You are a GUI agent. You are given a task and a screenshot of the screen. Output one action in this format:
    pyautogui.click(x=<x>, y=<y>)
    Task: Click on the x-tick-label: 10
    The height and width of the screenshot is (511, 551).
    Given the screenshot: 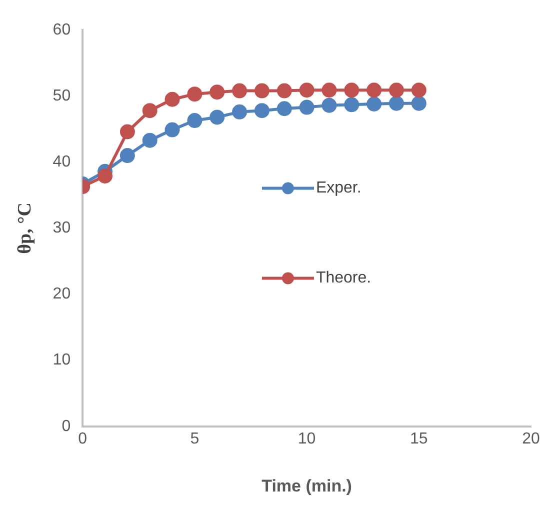 What is the action you would take?
    pyautogui.click(x=307, y=439)
    